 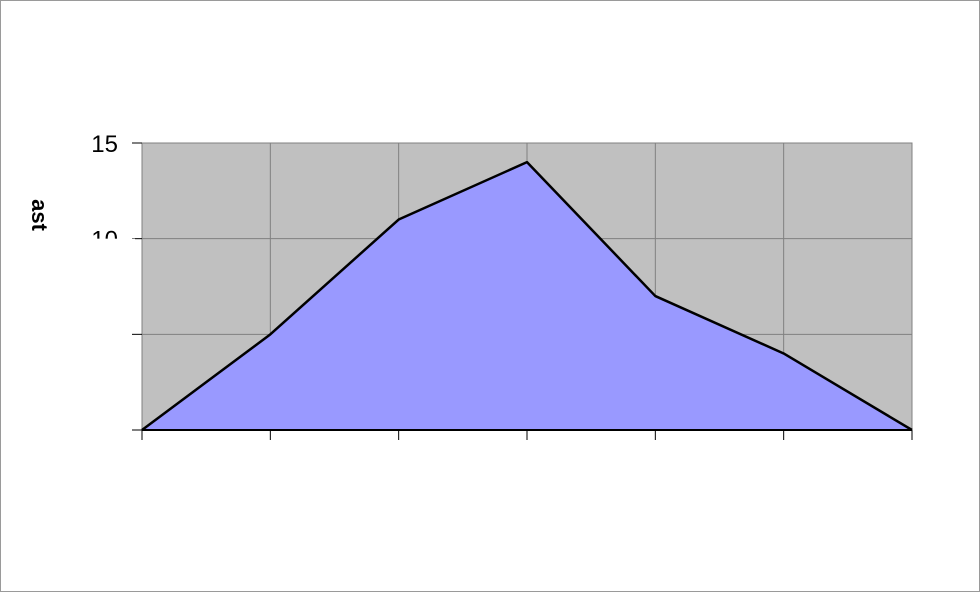 What do you see at coordinates (104, 144) in the screenshot?
I see `y-tick-label: 15` at bounding box center [104, 144].